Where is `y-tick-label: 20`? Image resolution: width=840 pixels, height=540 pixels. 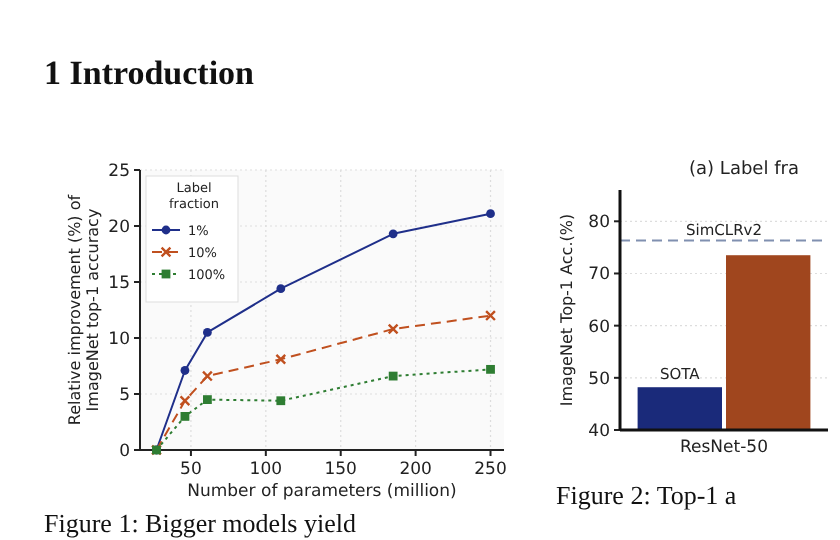
y-tick-label: 20 is located at coordinates (119, 227).